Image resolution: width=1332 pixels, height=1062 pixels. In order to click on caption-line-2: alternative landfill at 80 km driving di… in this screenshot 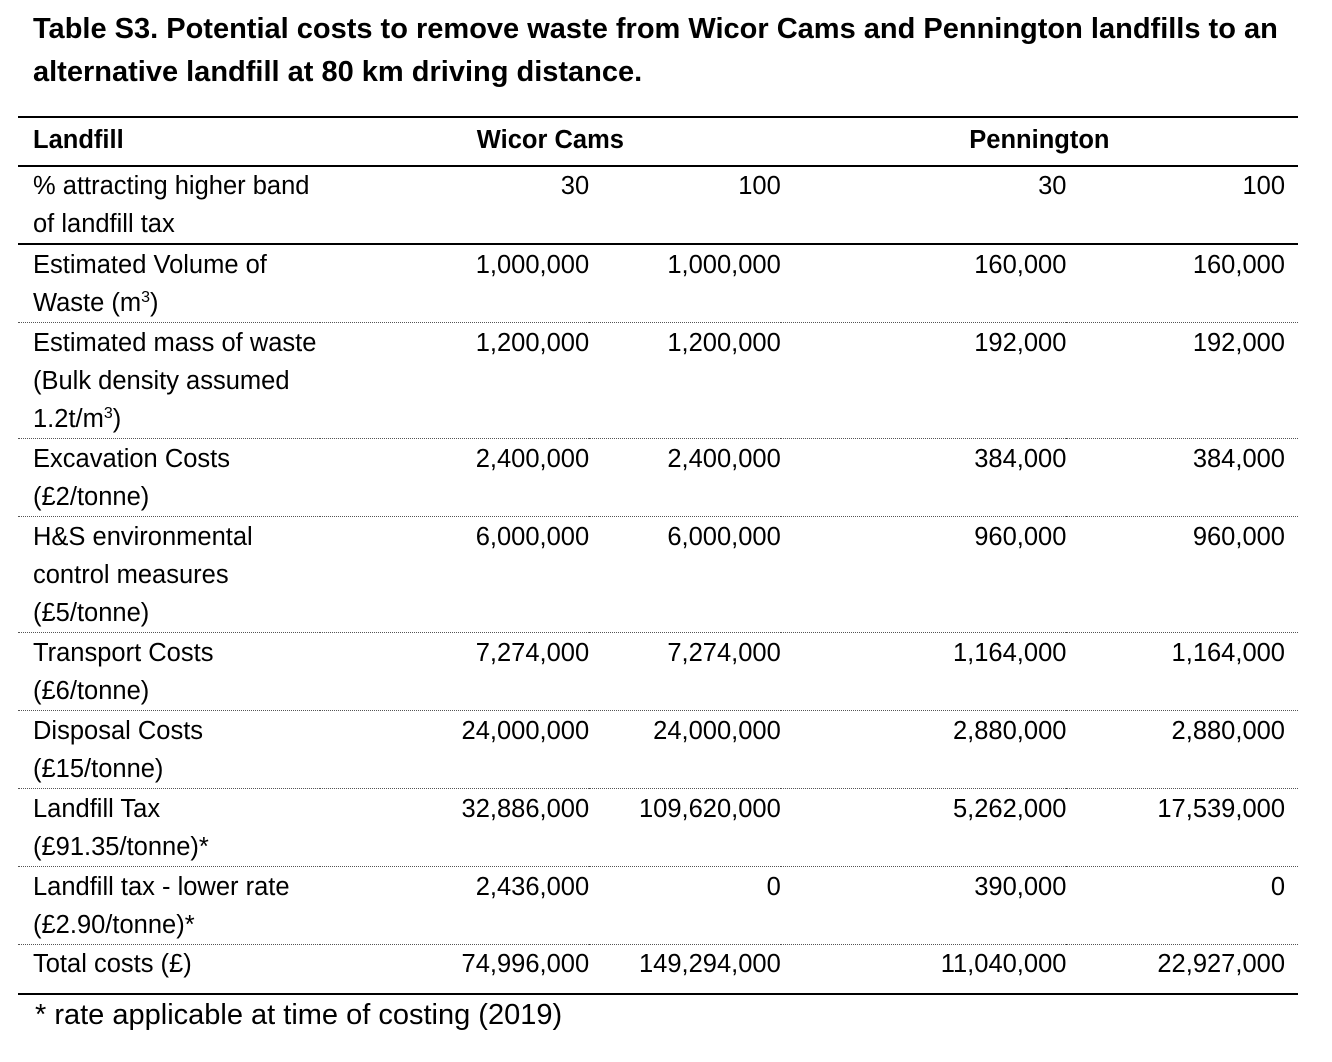, I will do `click(338, 72)`.